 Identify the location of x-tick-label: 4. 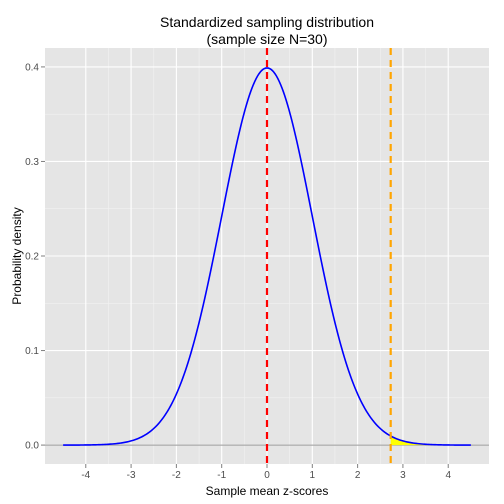
(448, 475).